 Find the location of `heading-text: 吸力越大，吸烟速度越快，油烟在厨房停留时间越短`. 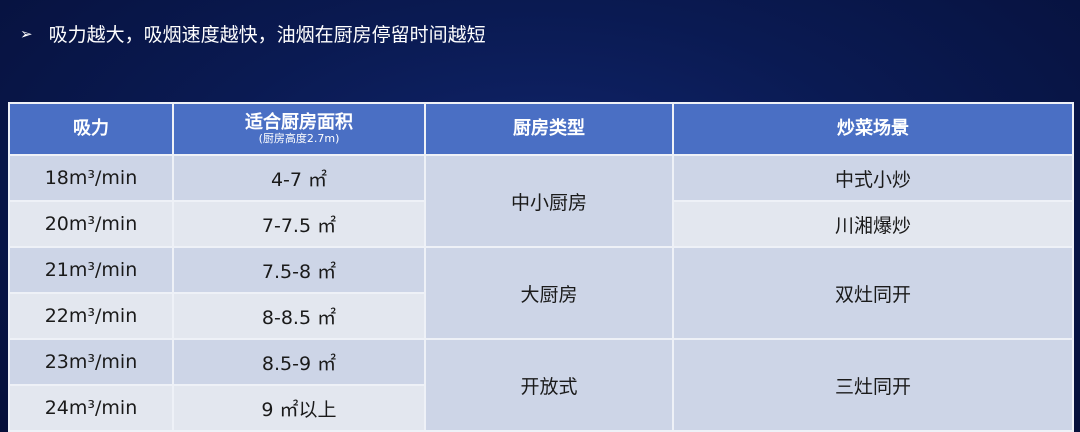

heading-text: 吸力越大，吸烟速度越快，油烟在厨房停留时间越短 is located at coordinates (267, 35).